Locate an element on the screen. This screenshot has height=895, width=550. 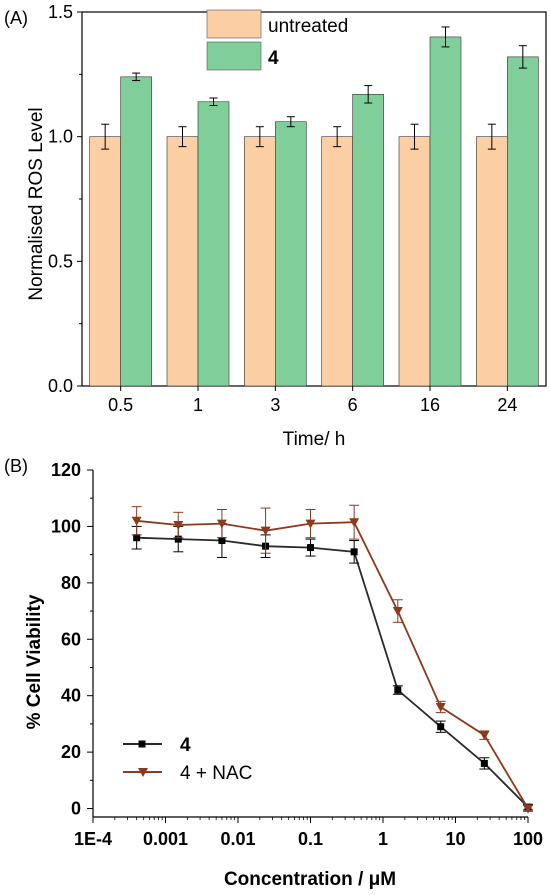
panel-a-y-tick-label: 1.0 is located at coordinates (60, 137).